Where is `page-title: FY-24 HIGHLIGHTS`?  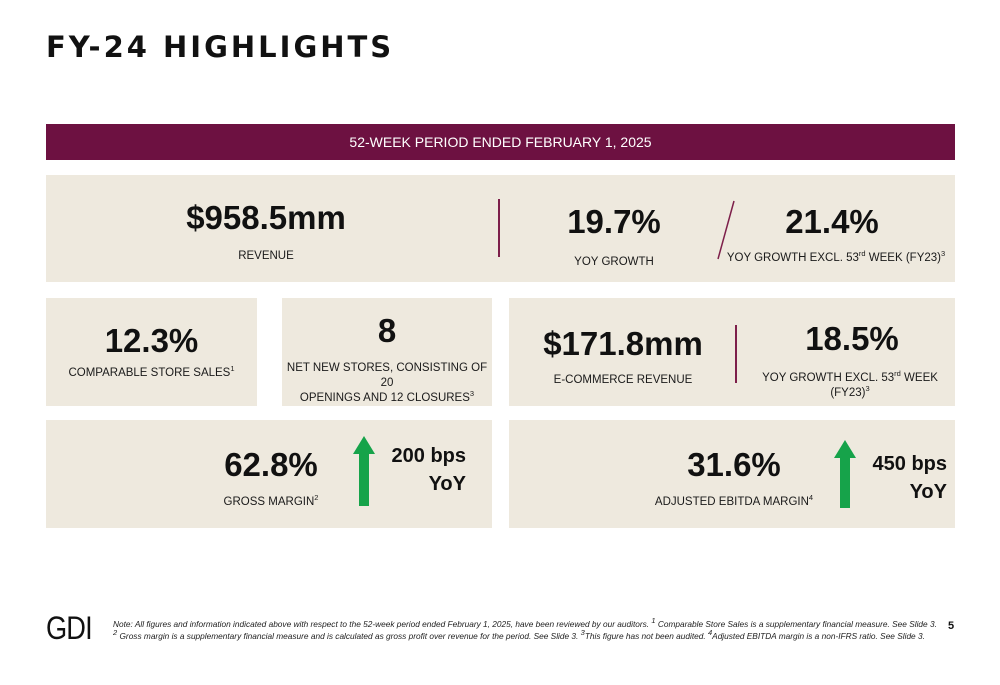
page-title: FY-24 HIGHLIGHTS is located at coordinates (220, 47).